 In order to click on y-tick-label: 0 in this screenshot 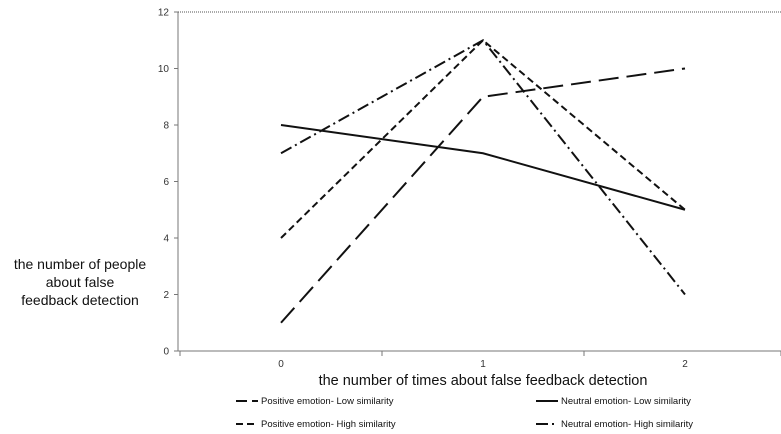, I will do `click(166, 352)`.